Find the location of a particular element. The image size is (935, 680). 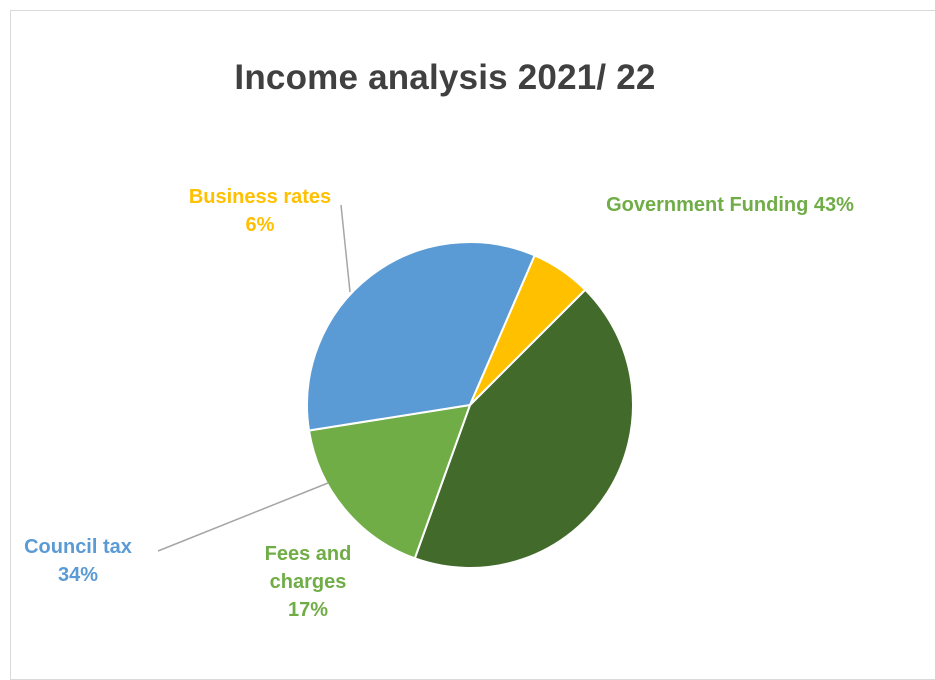

data-label-government-funding-text: Government Funding 43% is located at coordinates (730, 205).